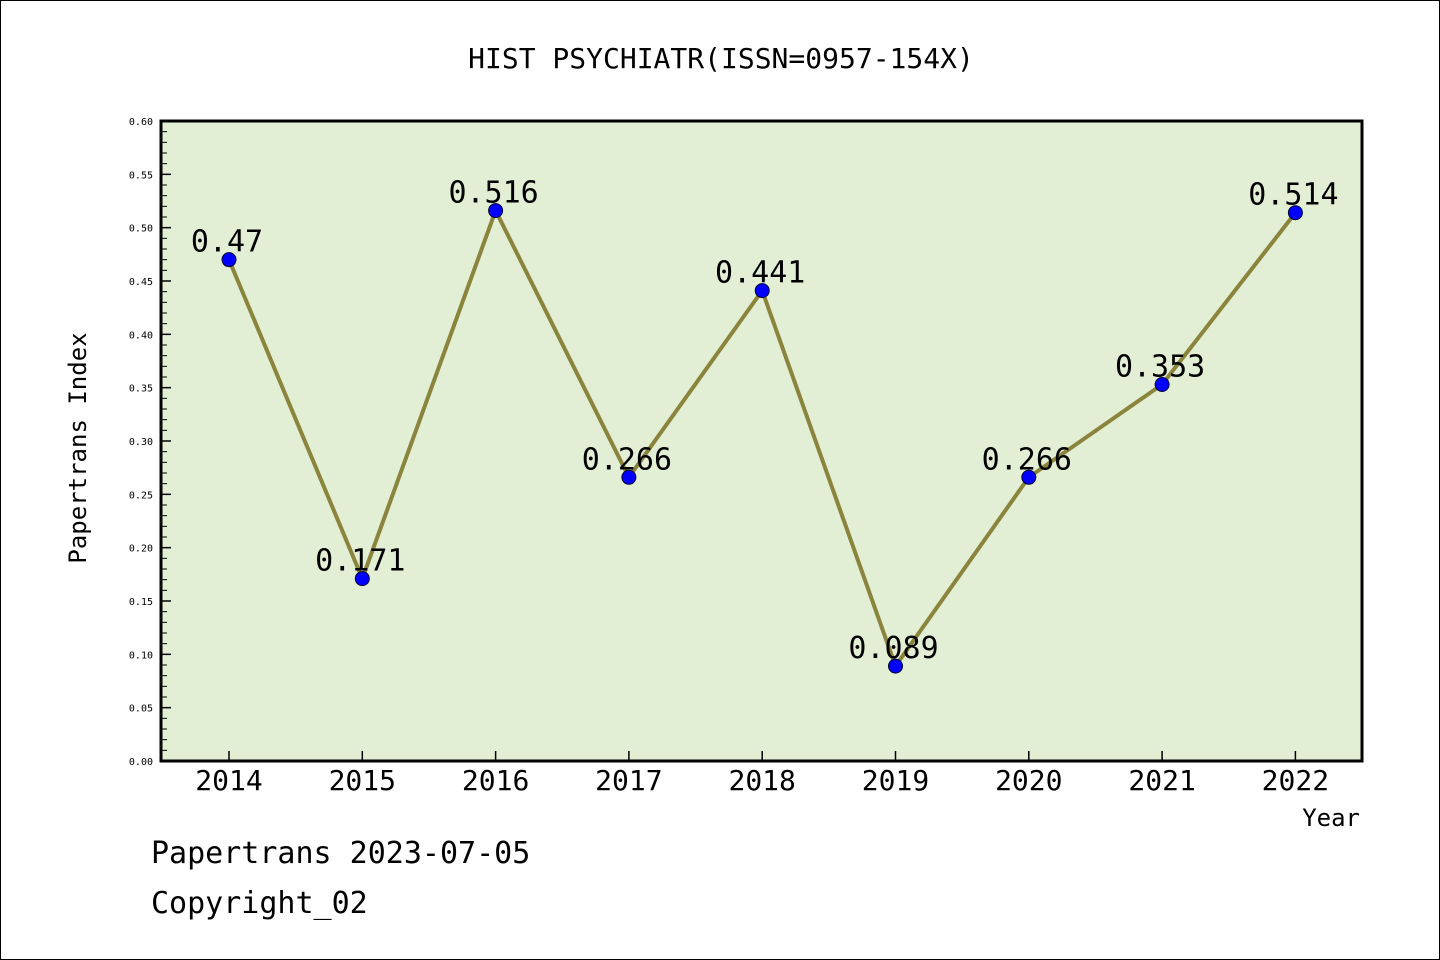 The image size is (1440, 960). Describe the element at coordinates (141, 175) in the screenshot. I see `y-tick-label: 0.55` at that location.